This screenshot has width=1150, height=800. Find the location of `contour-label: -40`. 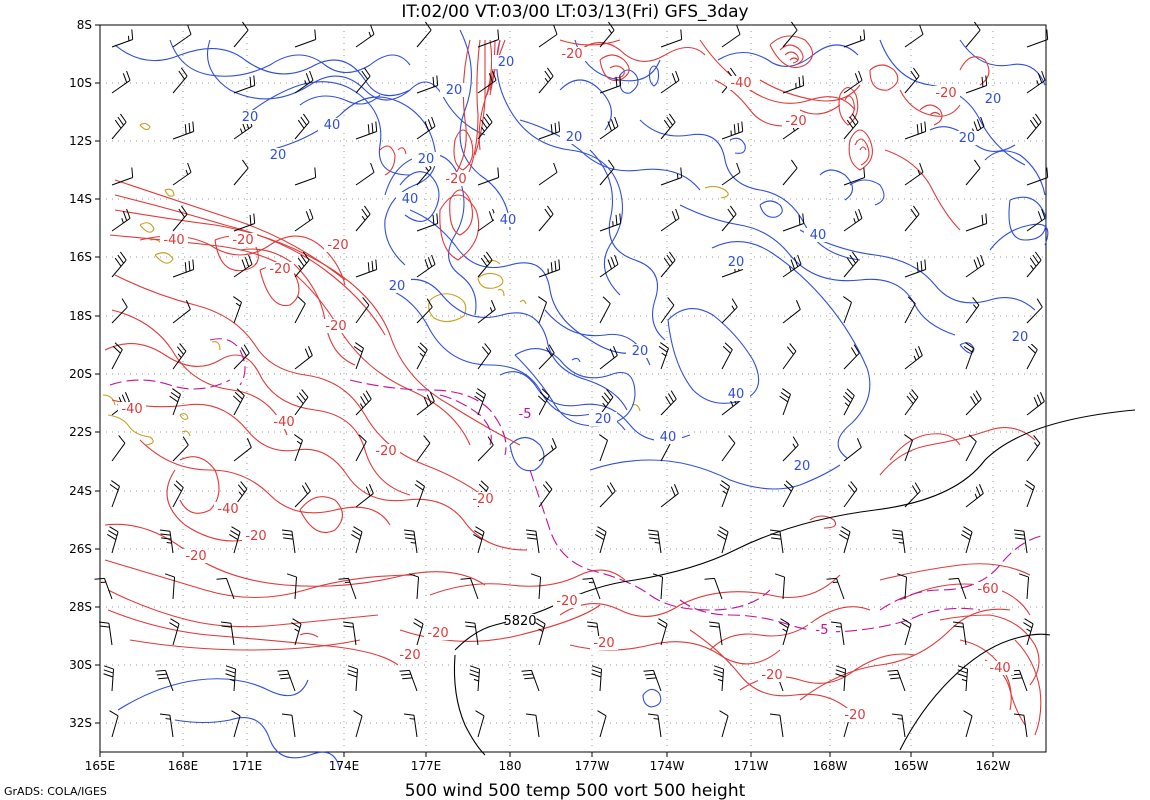

contour-label: -40 is located at coordinates (131, 409).